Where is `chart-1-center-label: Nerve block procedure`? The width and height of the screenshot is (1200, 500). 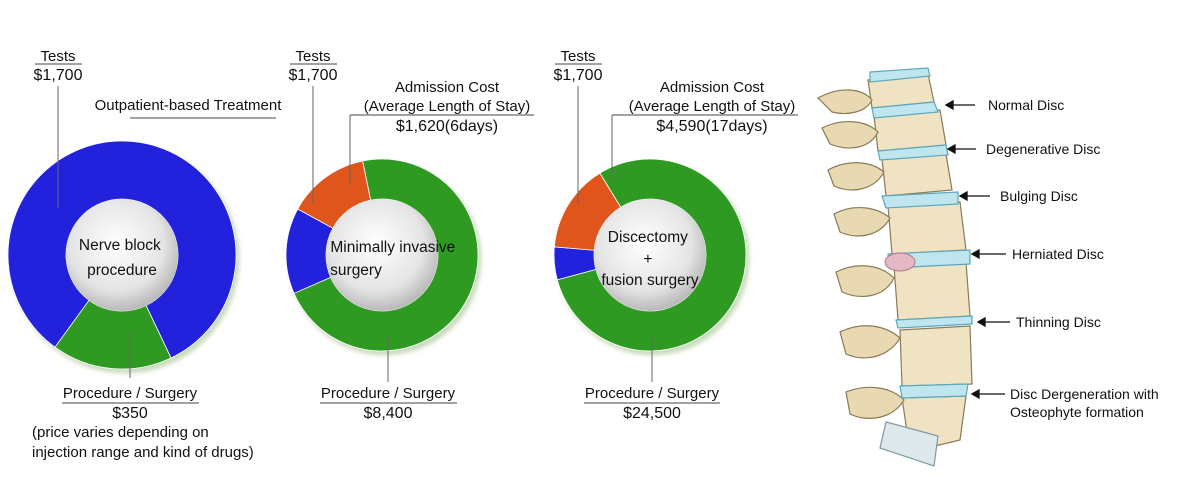 chart-1-center-label: Nerve block procedure is located at coordinates (122, 258).